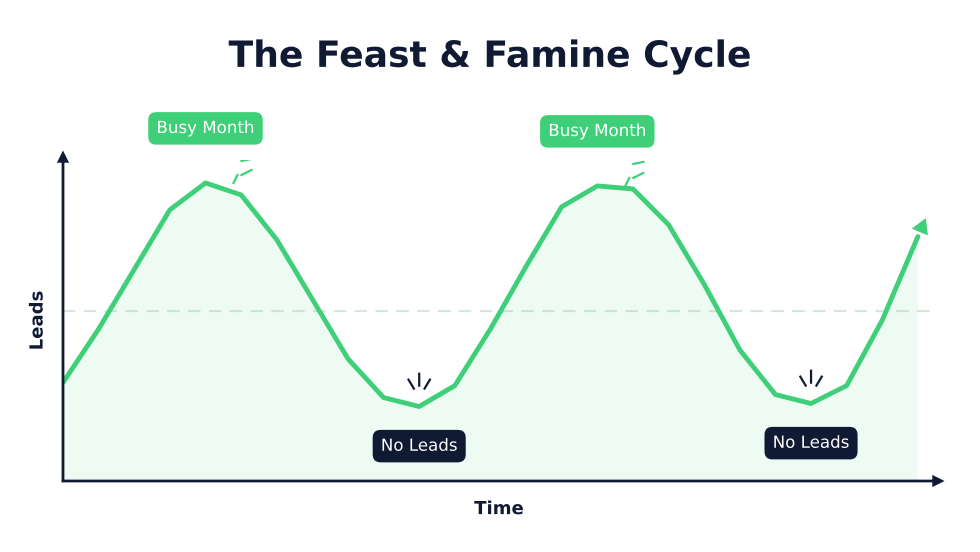 Image resolution: width=980 pixels, height=552 pixels. I want to click on y-axis-title: Leads, so click(35, 320).